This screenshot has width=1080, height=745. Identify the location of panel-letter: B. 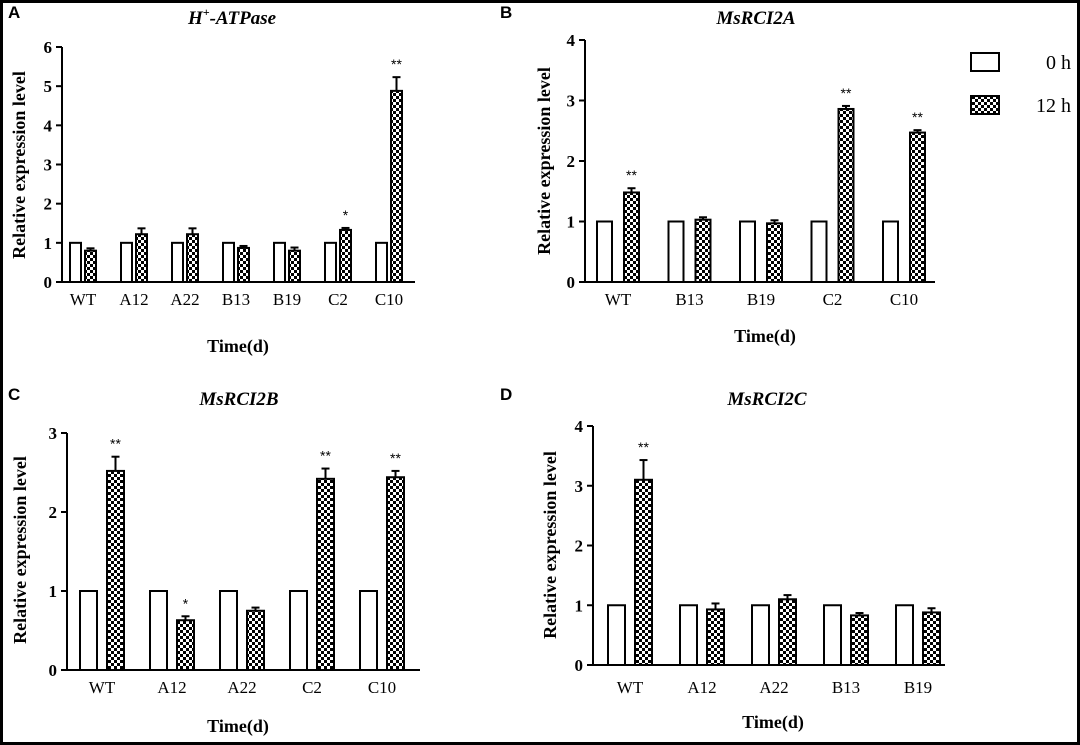
(506, 12).